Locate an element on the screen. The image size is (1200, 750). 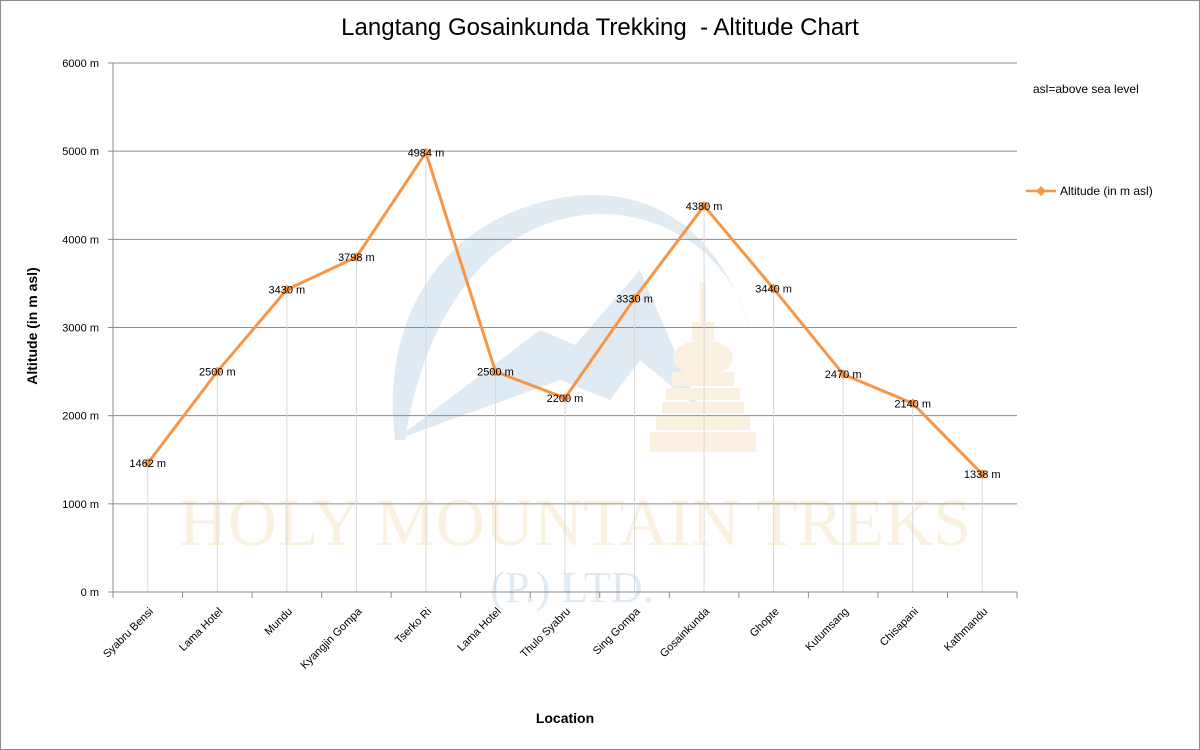
x-tick-label: Kyangjin Gompa is located at coordinates (332, 638).